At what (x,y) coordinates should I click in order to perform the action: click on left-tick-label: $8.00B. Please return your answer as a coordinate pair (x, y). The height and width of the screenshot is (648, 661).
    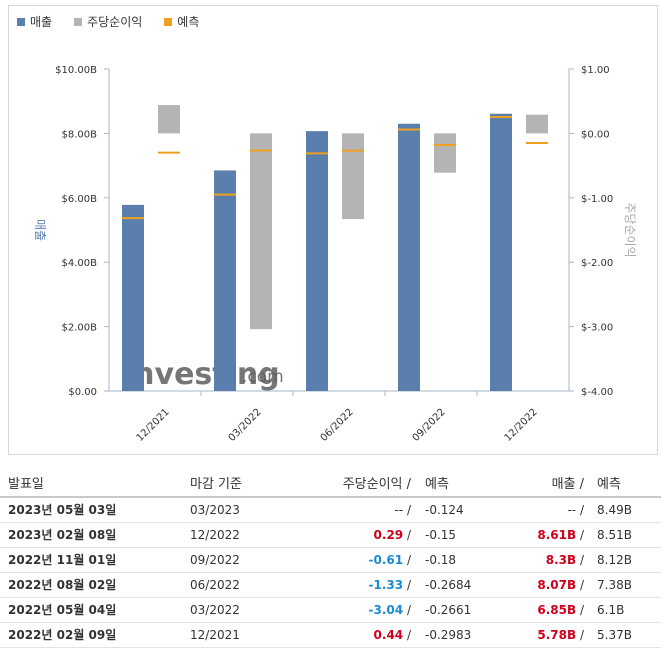
    Looking at the image, I should click on (80, 134).